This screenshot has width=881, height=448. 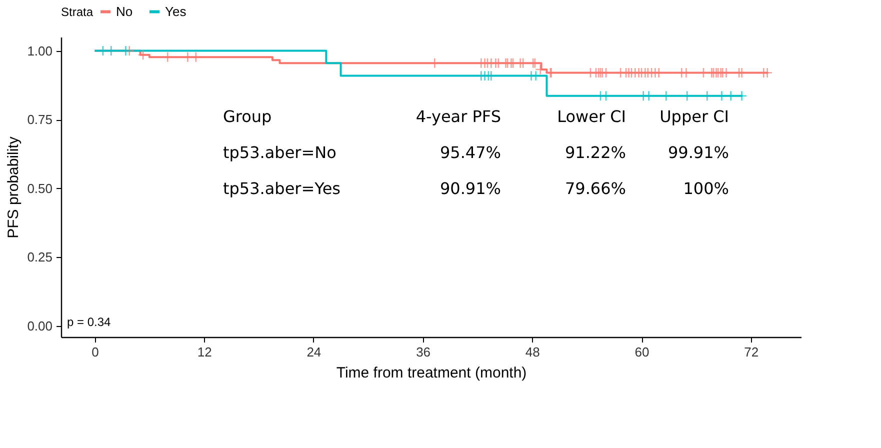 I want to click on y-tick-label: 0.00, so click(x=39, y=326).